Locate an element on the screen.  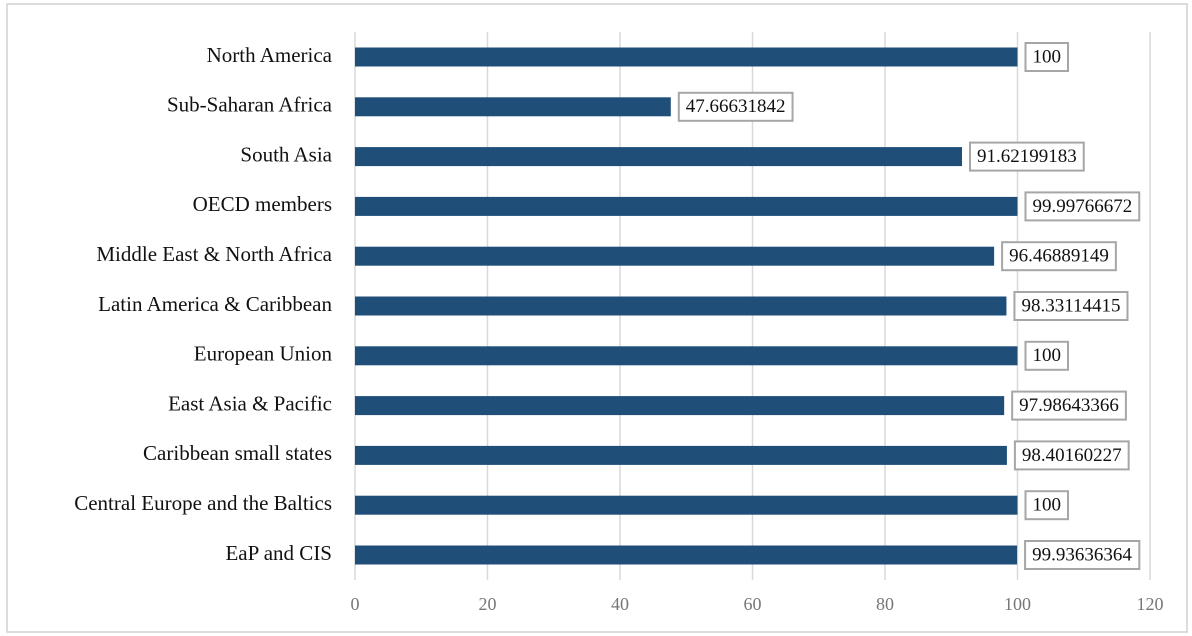
x-tick-label: 20 is located at coordinates (488, 604).